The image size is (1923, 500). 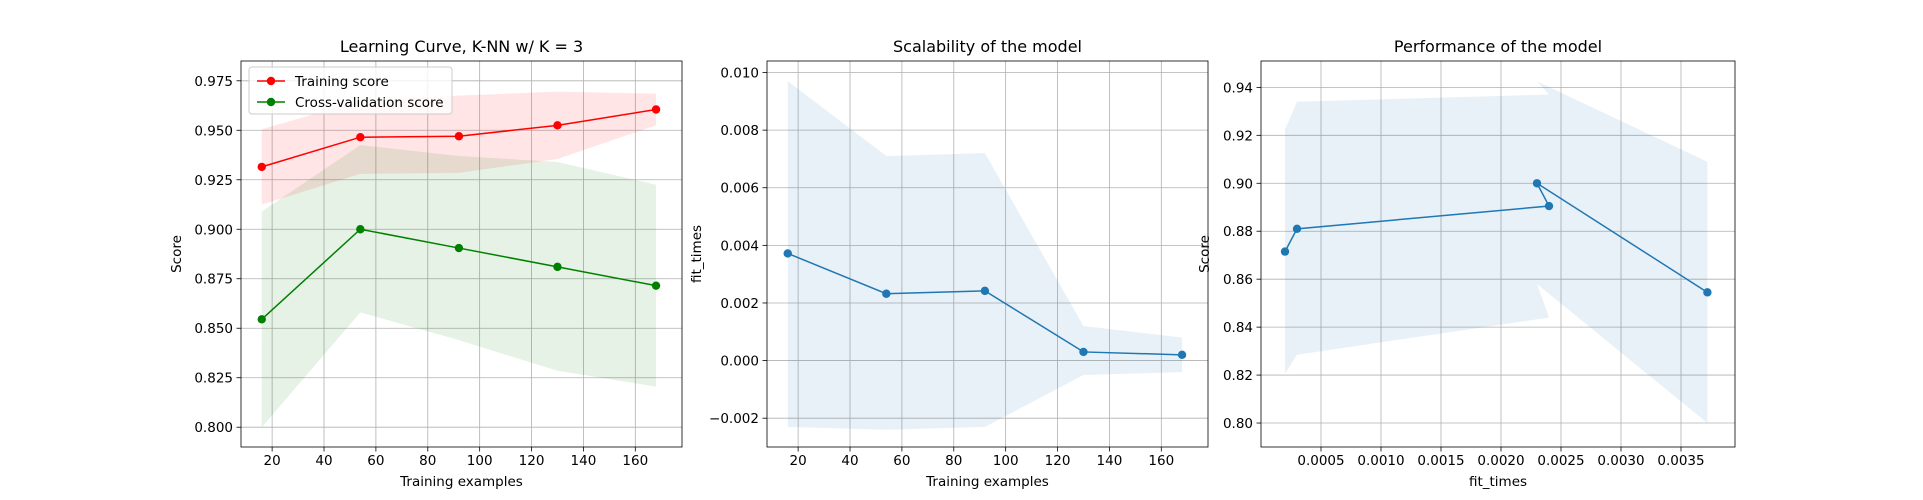 What do you see at coordinates (739, 362) in the screenshot?
I see `y-tick-label: 0.000` at bounding box center [739, 362].